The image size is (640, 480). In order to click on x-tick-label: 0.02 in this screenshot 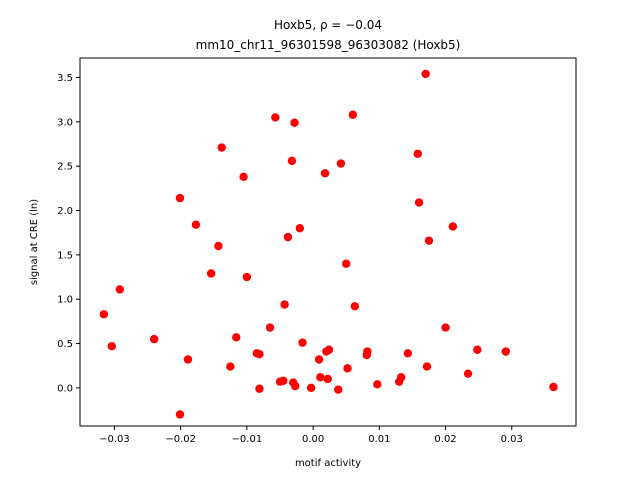, I will do `click(445, 439)`.